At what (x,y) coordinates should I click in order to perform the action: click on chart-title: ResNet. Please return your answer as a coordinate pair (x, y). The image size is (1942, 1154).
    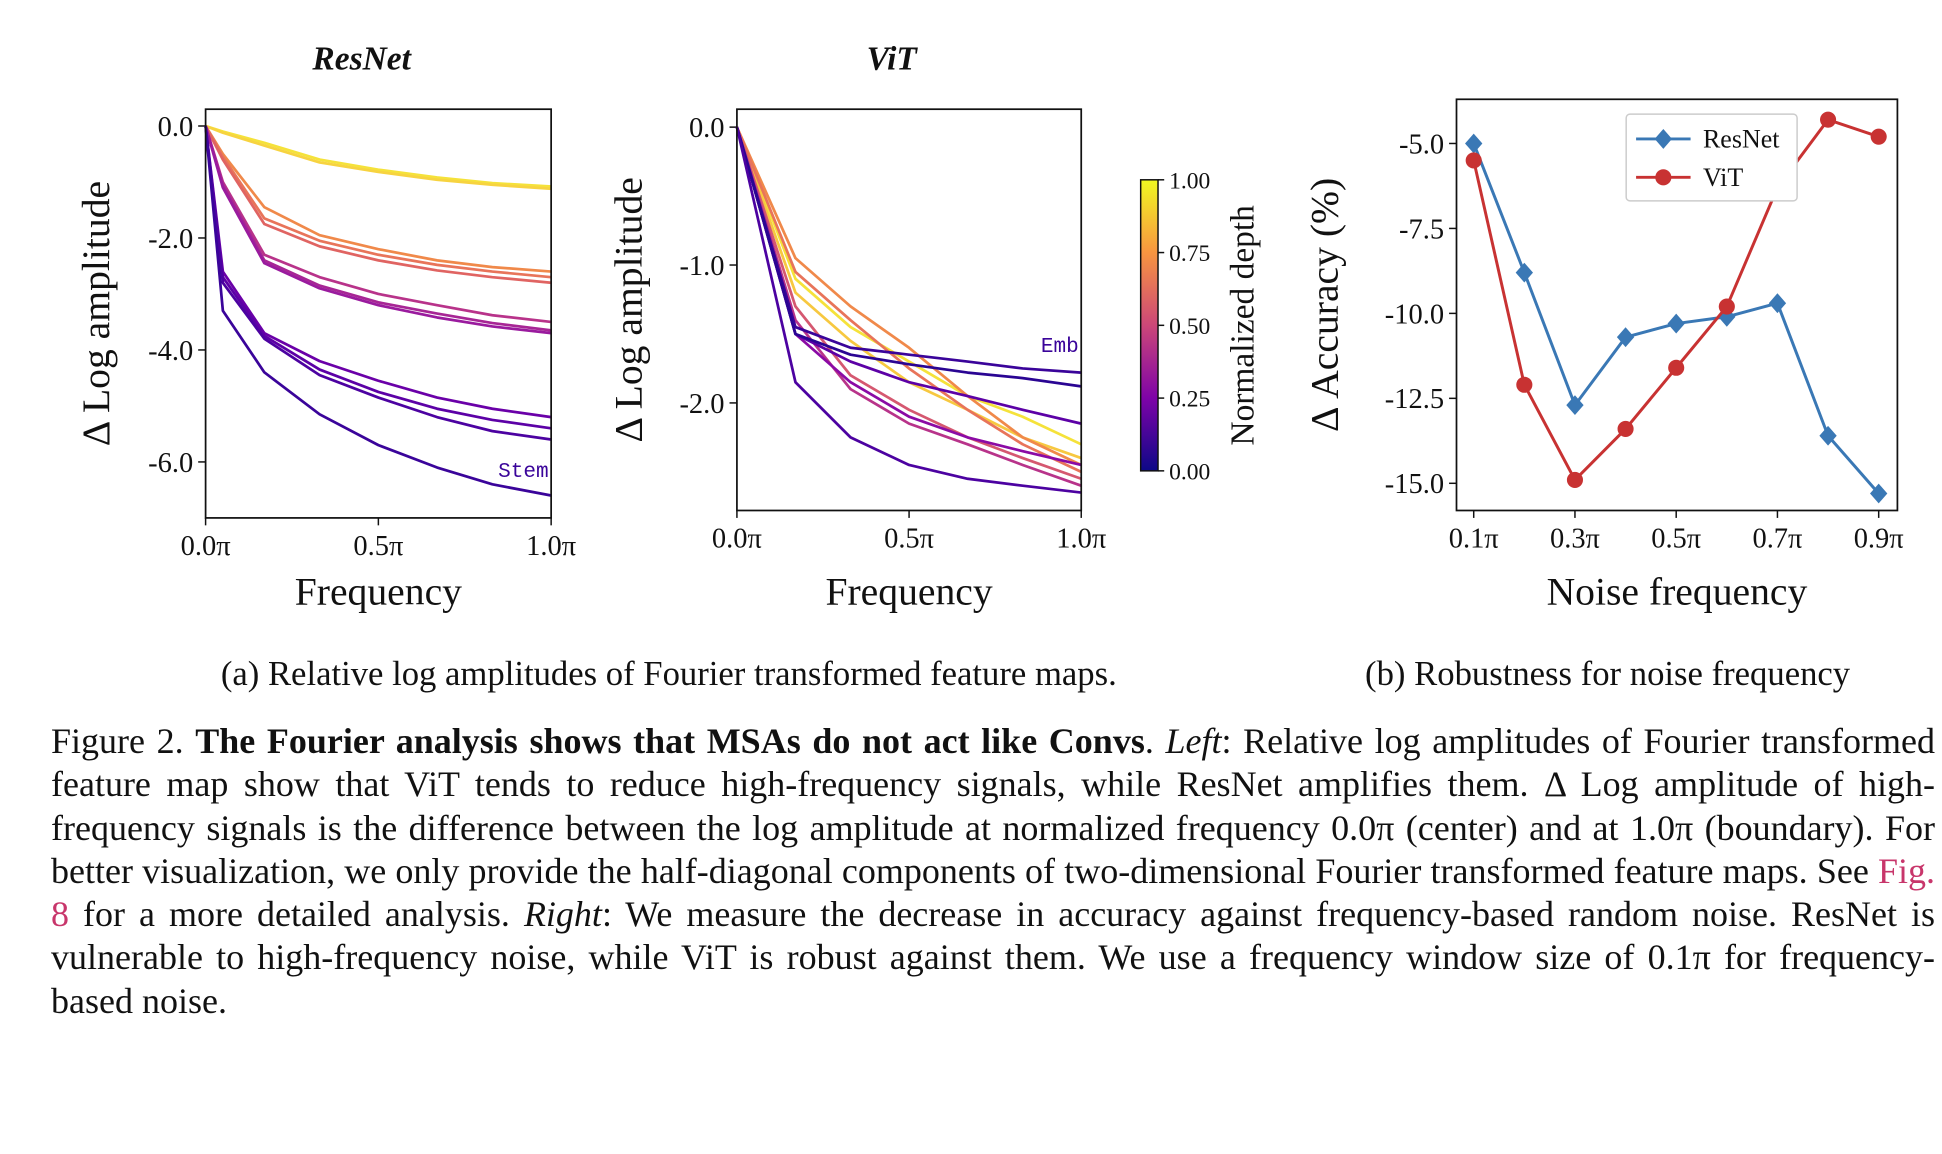
    Looking at the image, I should click on (361, 59).